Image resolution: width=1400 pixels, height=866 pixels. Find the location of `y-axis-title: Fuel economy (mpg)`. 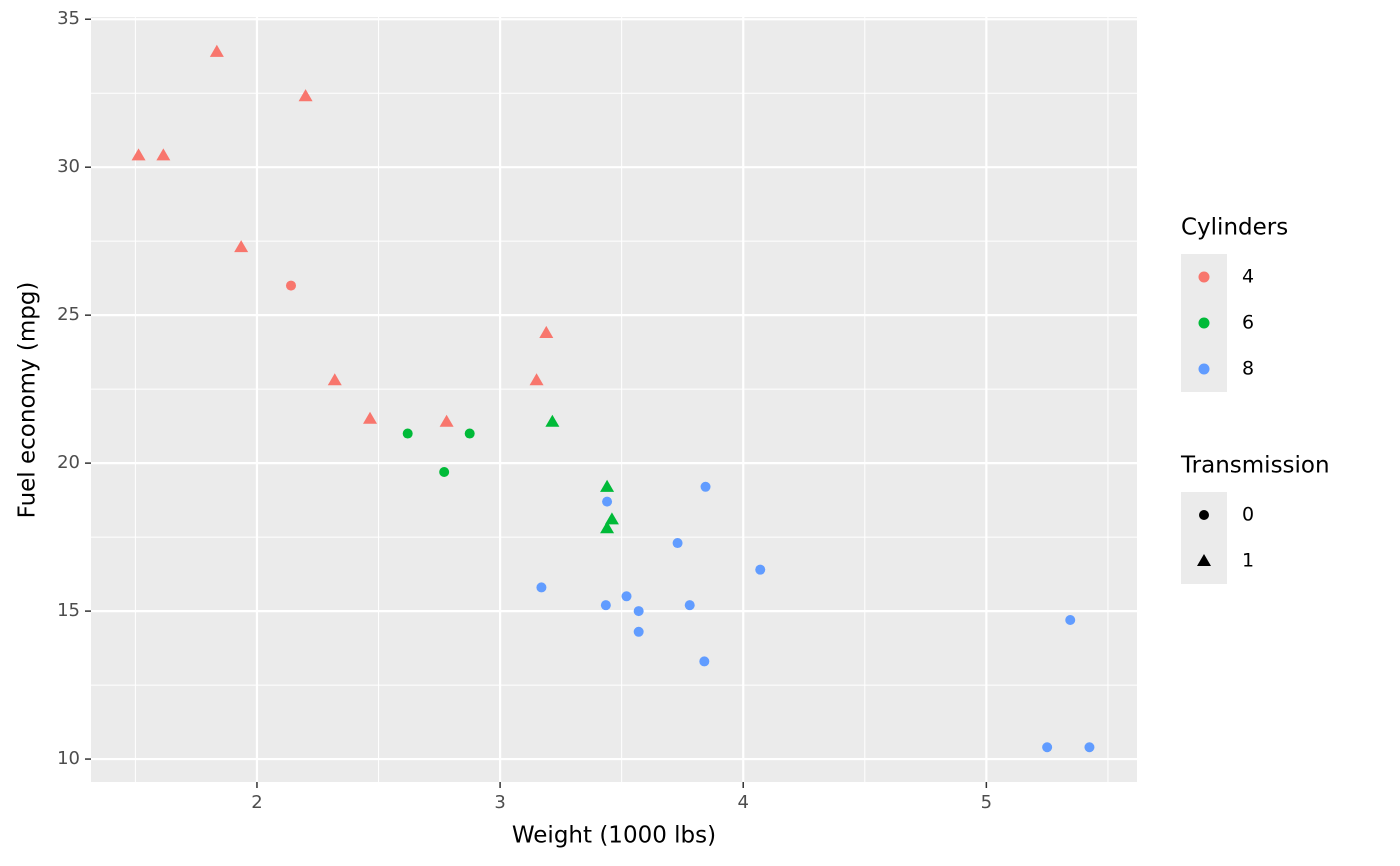

y-axis-title: Fuel economy (mpg) is located at coordinates (28, 400).